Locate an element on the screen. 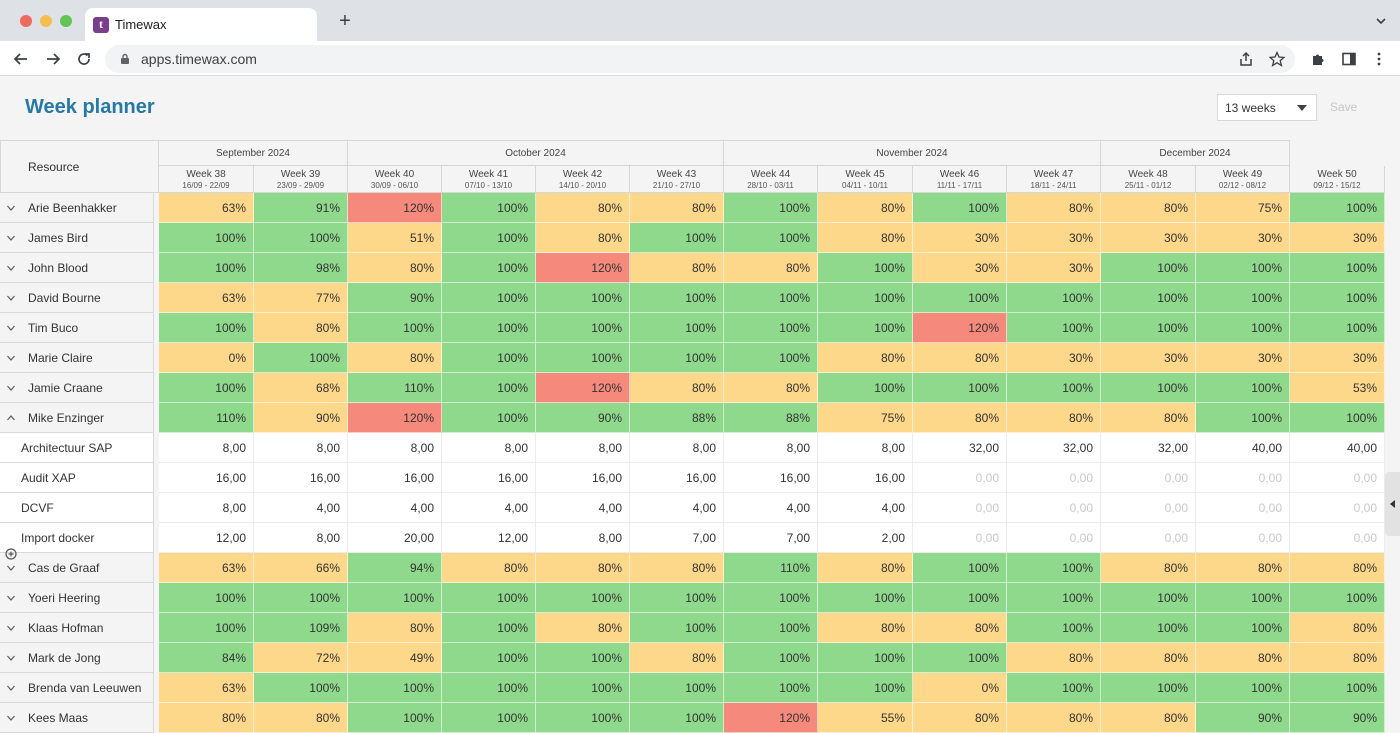 The width and height of the screenshot is (1400, 733). hours-cell: 7,00 is located at coordinates (677, 538).